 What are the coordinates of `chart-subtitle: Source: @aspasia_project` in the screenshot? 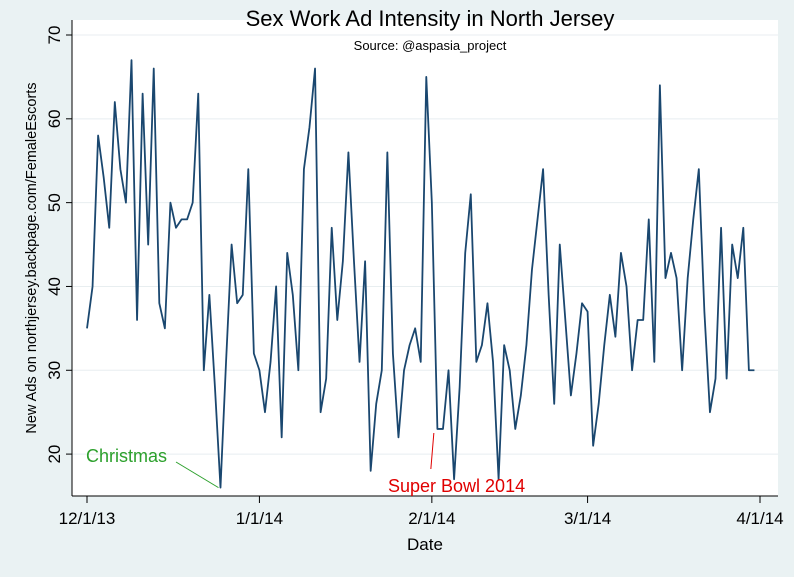 It's located at (430, 45).